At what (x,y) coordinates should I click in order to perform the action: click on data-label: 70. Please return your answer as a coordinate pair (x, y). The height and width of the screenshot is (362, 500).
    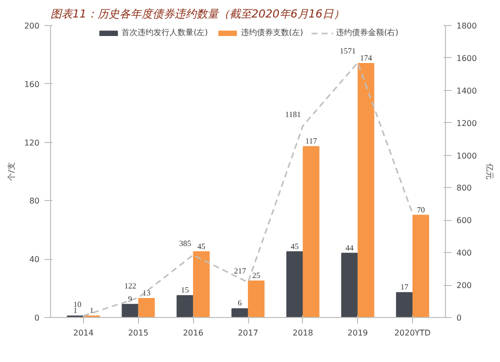
    Looking at the image, I should click on (420, 209).